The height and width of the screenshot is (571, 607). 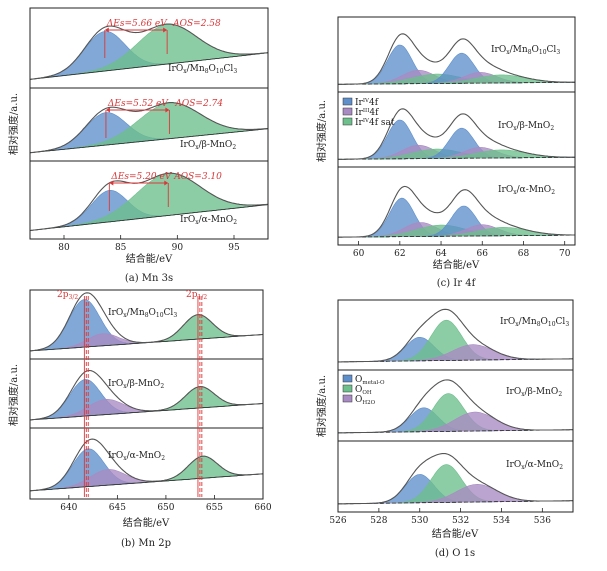 I want to click on peak-label-2p32: 2p3/2, so click(x=67, y=295).